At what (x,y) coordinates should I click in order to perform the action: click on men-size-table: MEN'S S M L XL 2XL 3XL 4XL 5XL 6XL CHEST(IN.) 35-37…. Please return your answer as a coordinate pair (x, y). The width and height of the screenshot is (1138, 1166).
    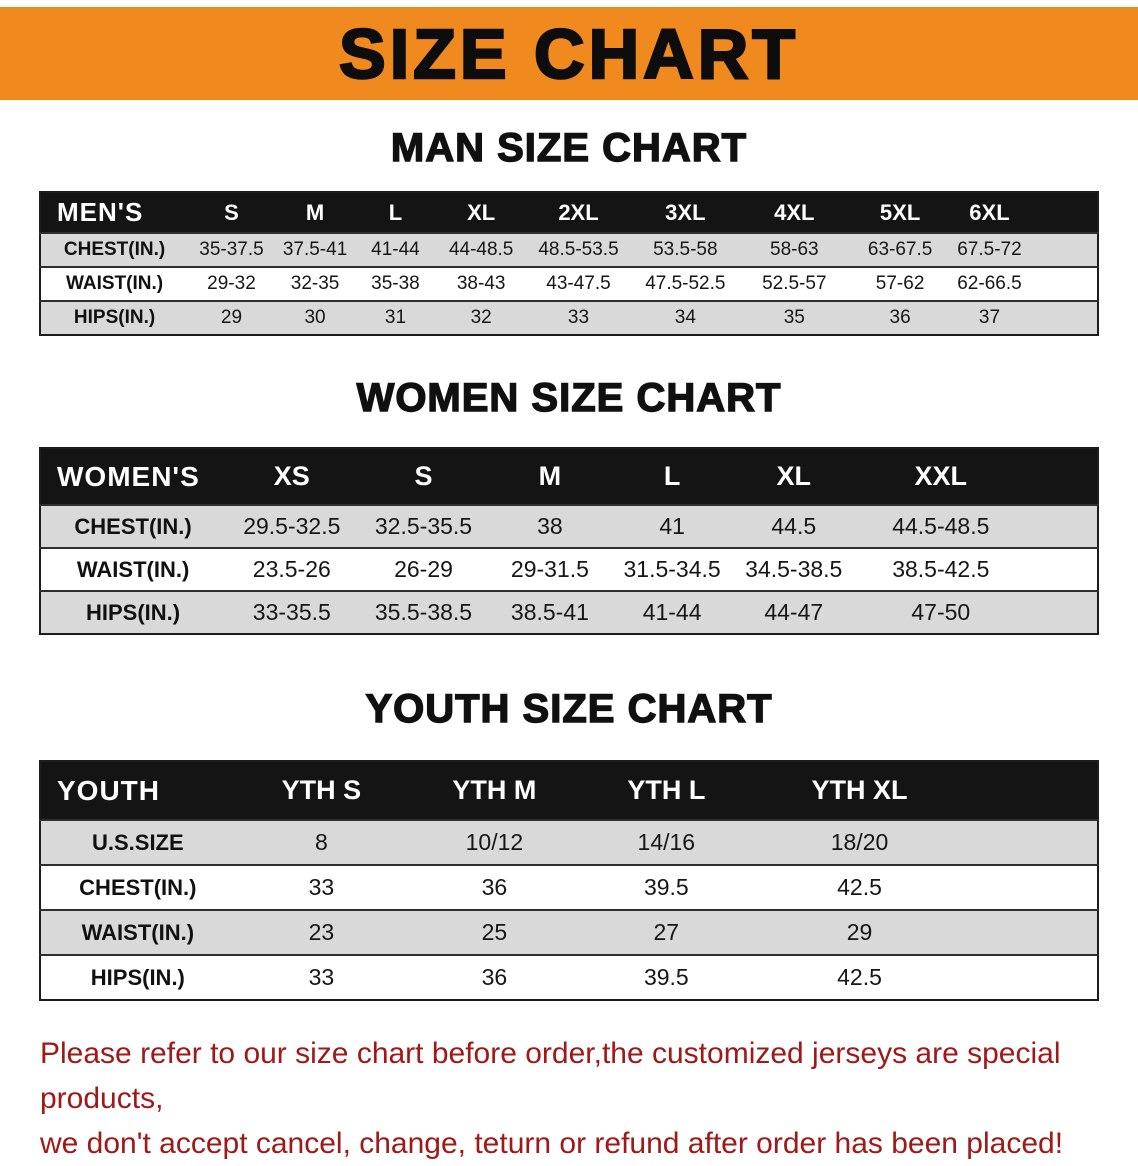
    Looking at the image, I should click on (569, 263).